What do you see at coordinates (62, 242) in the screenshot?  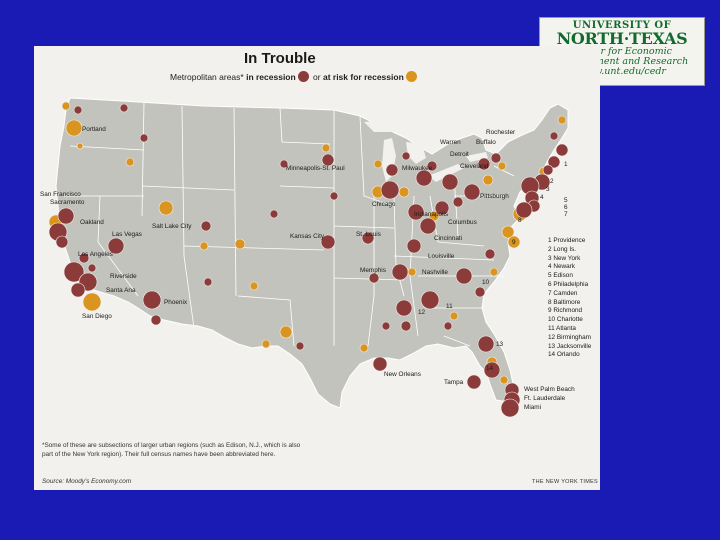 I see `recession-circle-sf2` at bounding box center [62, 242].